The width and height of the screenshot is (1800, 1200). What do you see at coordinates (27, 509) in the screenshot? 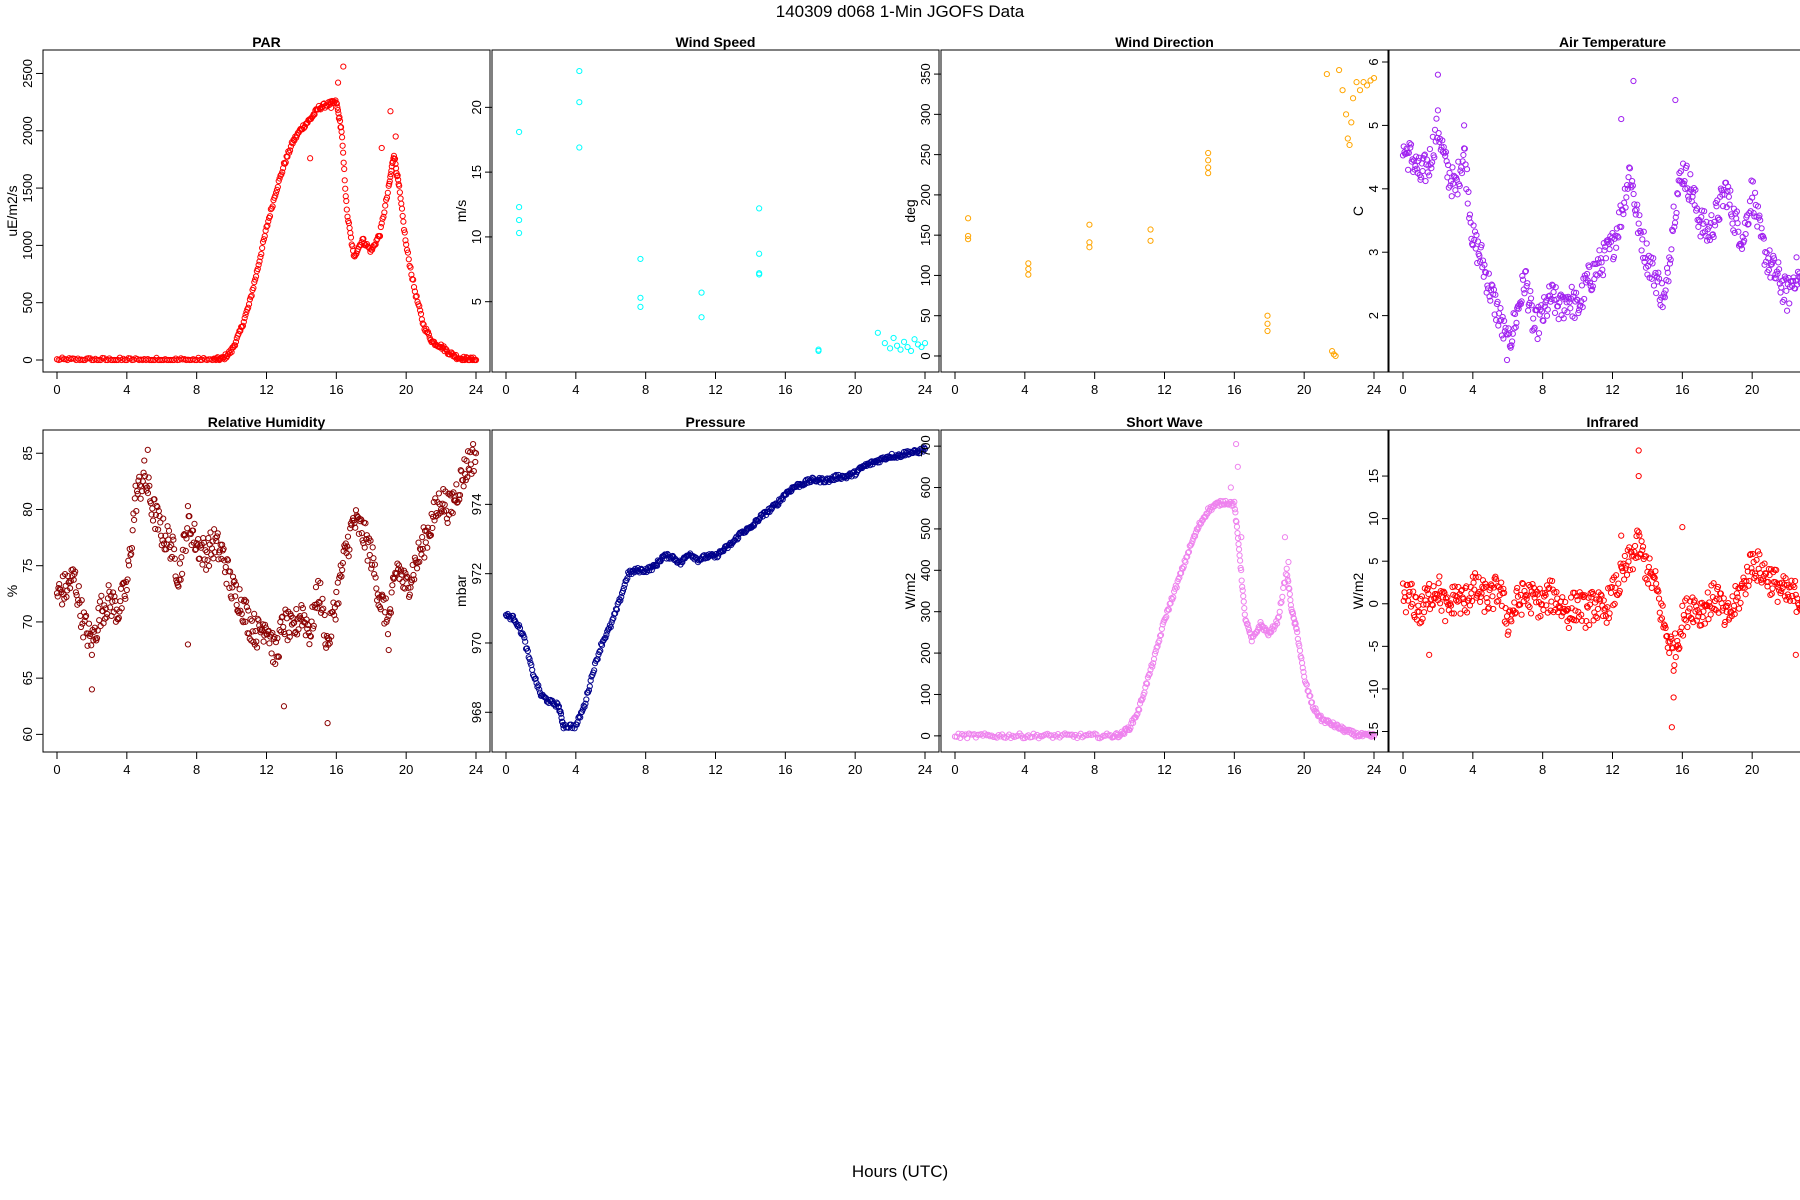
I see `y-tick-label: 80` at bounding box center [27, 509].